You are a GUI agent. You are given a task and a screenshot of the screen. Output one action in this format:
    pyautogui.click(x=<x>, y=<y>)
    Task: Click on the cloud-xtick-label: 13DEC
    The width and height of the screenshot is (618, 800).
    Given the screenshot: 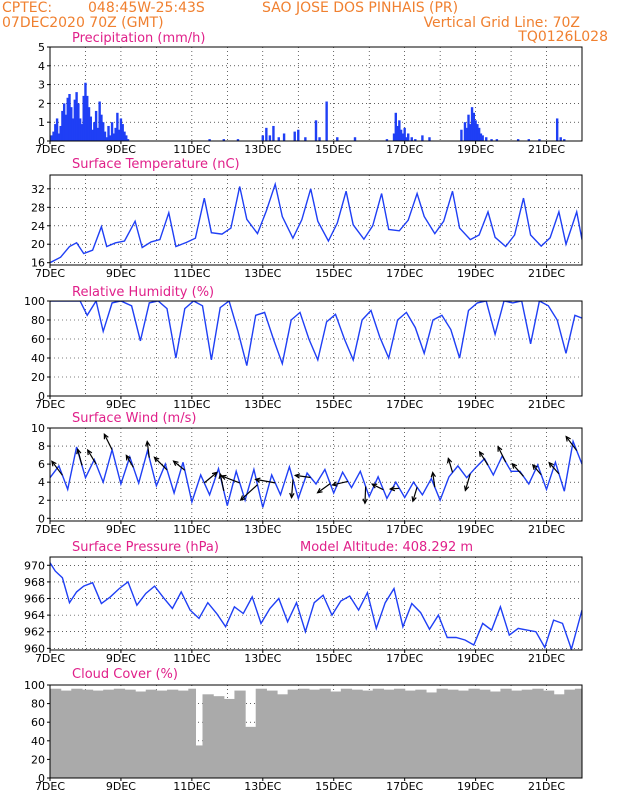 What is the action you would take?
    pyautogui.click(x=262, y=786)
    